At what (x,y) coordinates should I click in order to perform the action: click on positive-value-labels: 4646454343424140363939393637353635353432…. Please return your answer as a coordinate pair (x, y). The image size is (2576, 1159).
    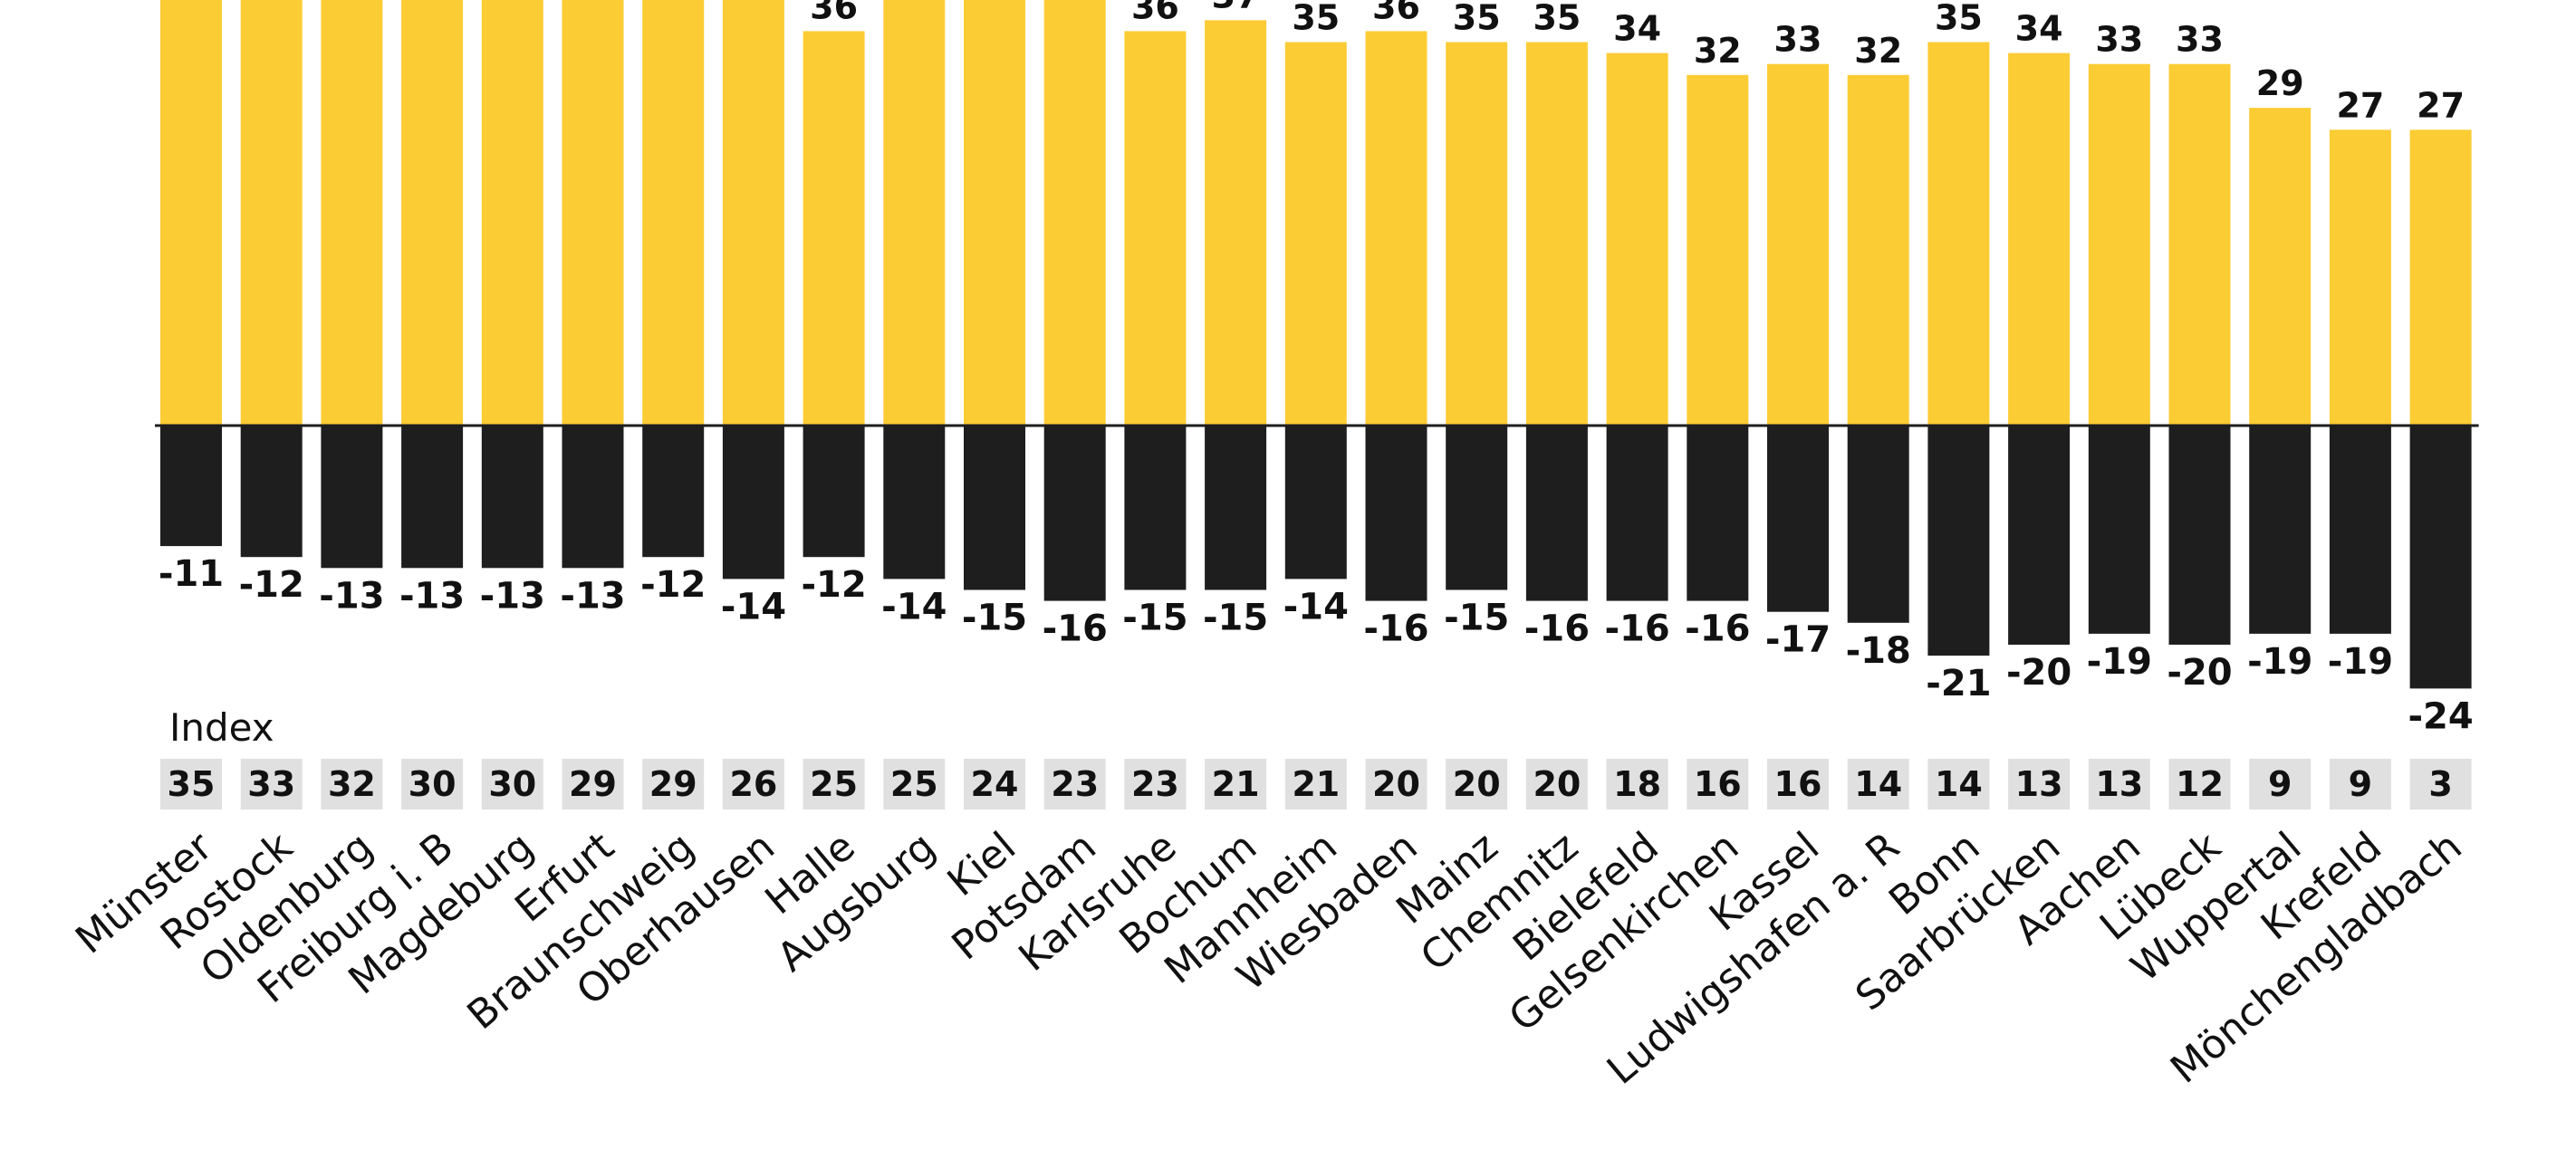
    Looking at the image, I should click on (1637, 62).